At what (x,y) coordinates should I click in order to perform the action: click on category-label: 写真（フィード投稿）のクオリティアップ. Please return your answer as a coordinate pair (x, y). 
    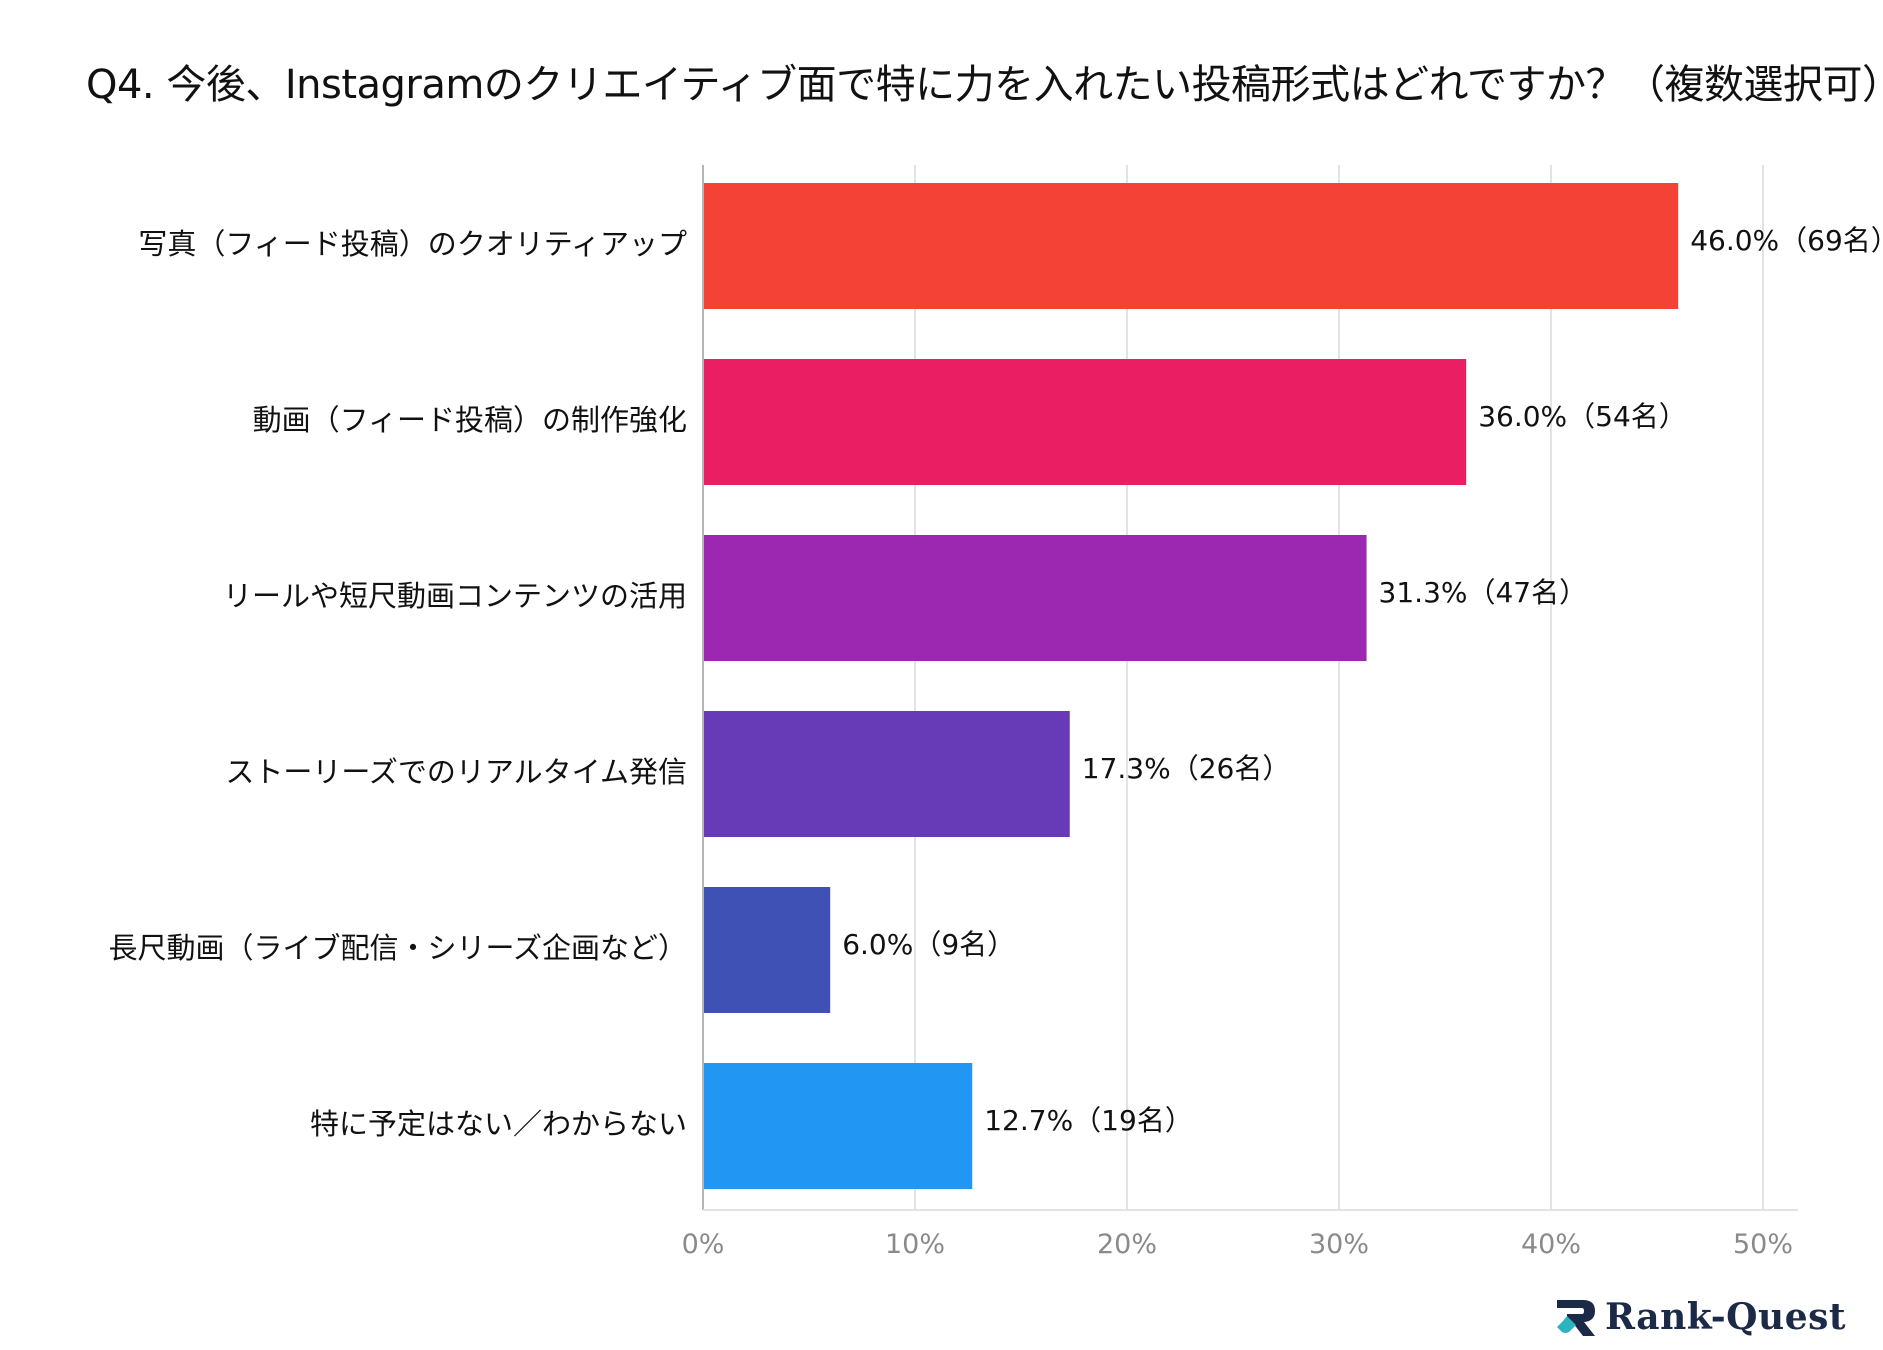
    Looking at the image, I should click on (412, 244).